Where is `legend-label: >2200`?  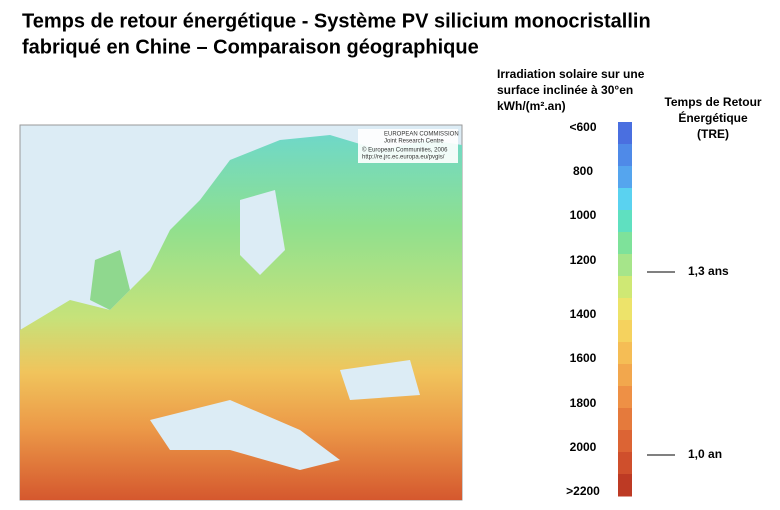
legend-label: >2200 is located at coordinates (583, 491).